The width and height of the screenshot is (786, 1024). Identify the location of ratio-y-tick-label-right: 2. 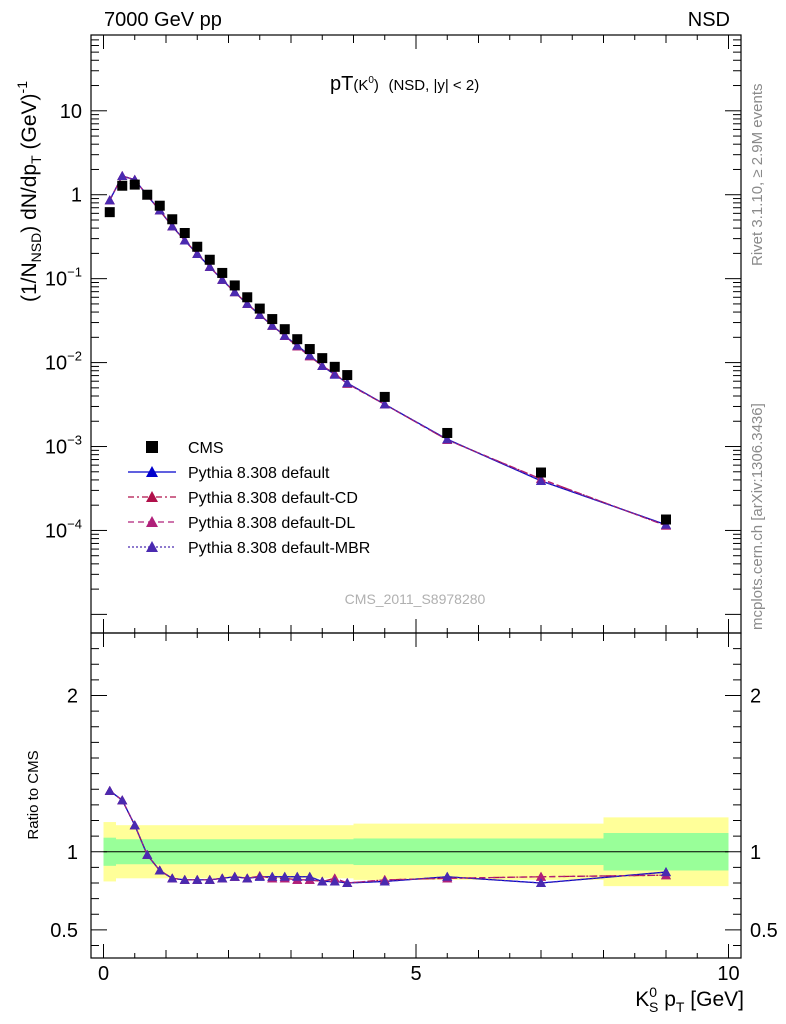
(755, 697).